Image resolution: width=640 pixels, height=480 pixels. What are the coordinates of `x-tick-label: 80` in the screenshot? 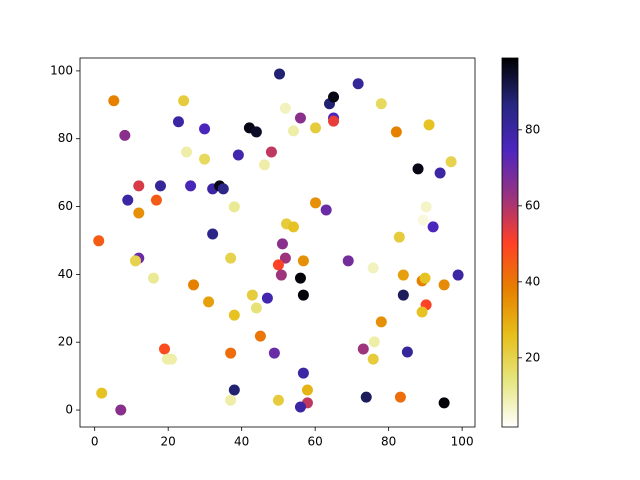 It's located at (388, 442).